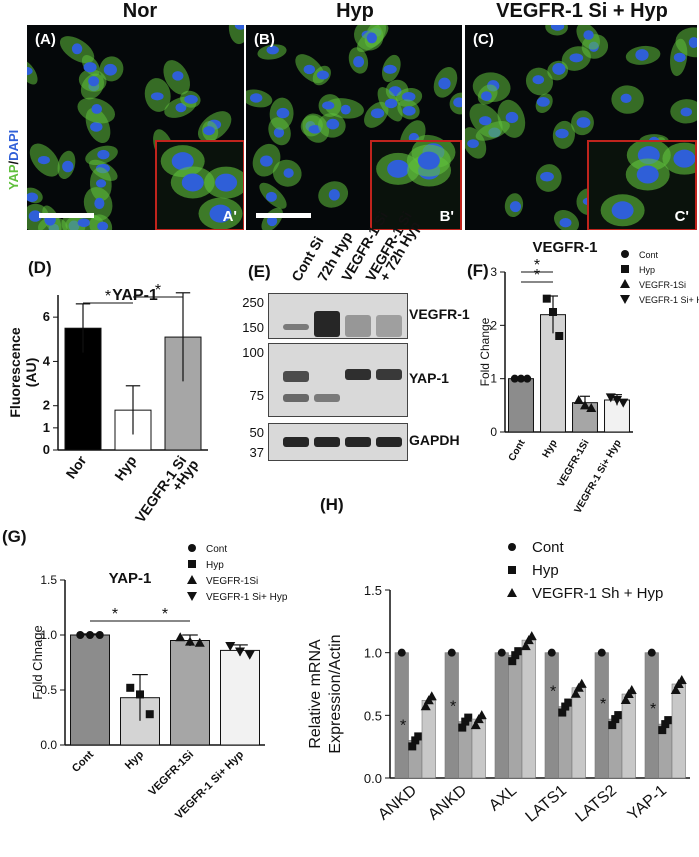 The width and height of the screenshot is (699, 857). I want to click on panel-e-label: (E), so click(259, 271).